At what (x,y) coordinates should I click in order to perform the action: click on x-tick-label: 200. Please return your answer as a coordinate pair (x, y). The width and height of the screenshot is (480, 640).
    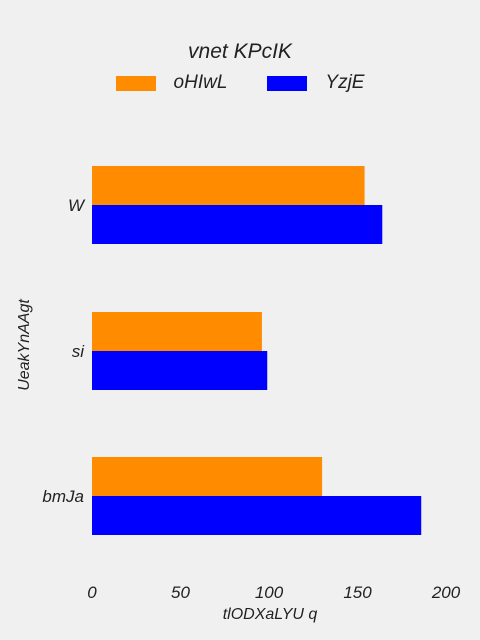
    Looking at the image, I should click on (446, 592).